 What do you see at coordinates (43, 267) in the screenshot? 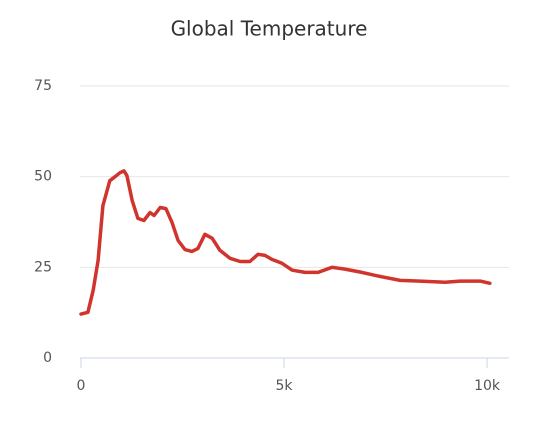
I see `y-tick-label: 25` at bounding box center [43, 267].